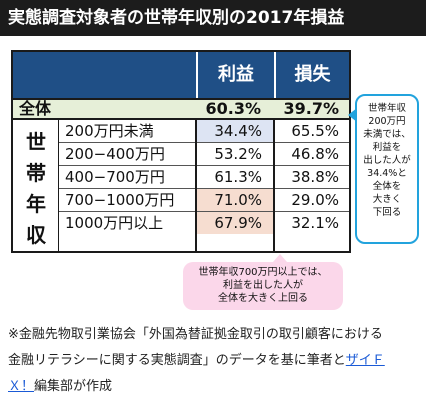 The height and width of the screenshot is (401, 426). I want to click on row-profit: 53.2%, so click(238, 154).